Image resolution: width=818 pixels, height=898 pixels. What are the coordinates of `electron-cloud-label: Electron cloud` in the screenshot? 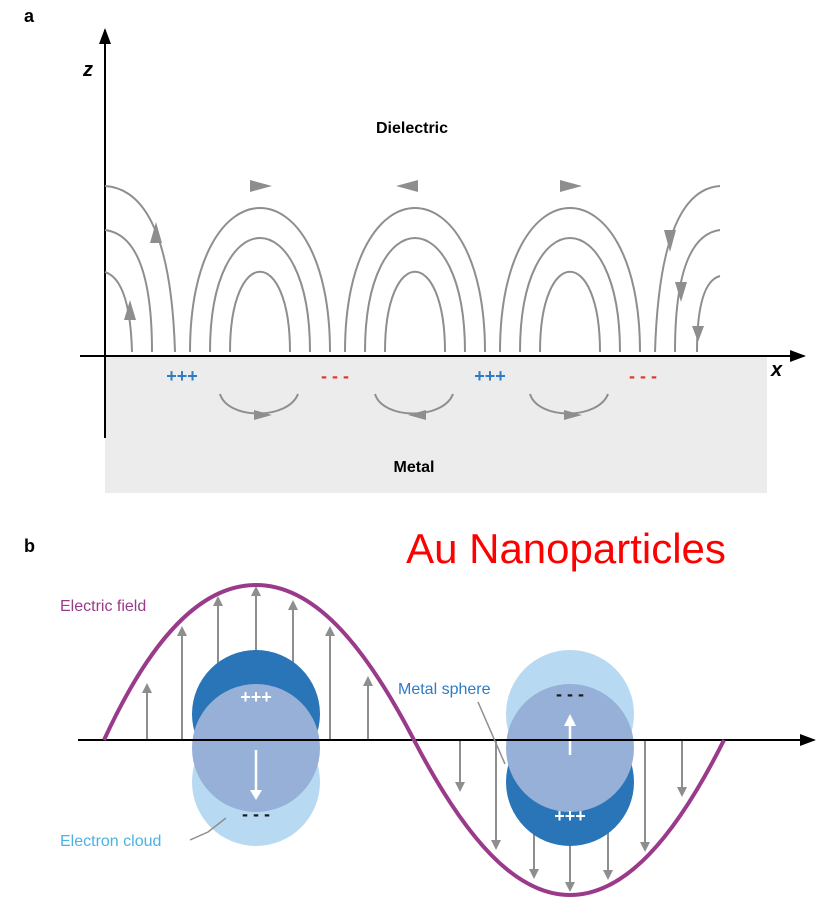 It's located at (110, 841).